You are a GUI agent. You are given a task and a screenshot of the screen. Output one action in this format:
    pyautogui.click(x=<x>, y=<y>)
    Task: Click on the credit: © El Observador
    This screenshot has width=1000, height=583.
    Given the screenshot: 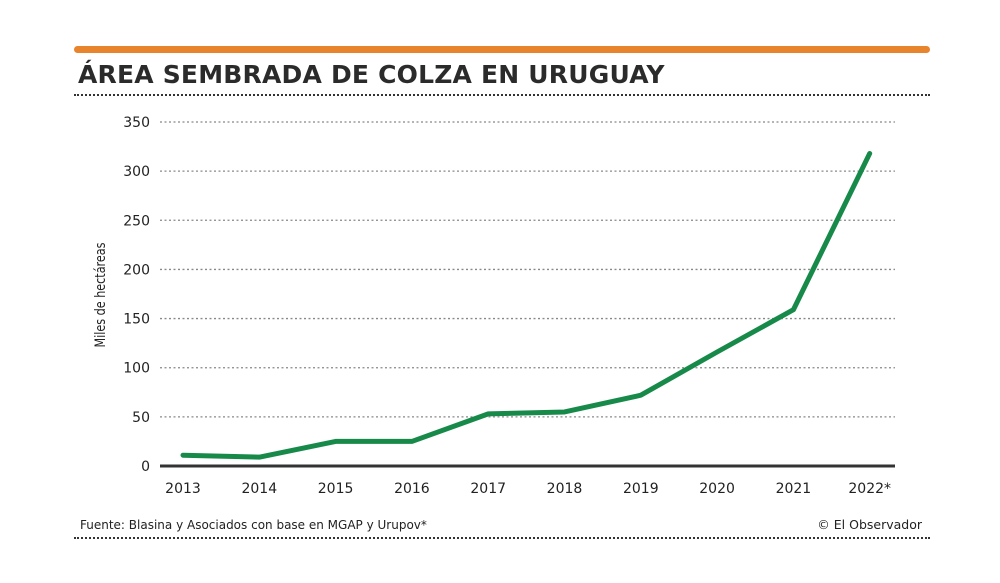 What is the action you would take?
    pyautogui.click(x=869, y=524)
    